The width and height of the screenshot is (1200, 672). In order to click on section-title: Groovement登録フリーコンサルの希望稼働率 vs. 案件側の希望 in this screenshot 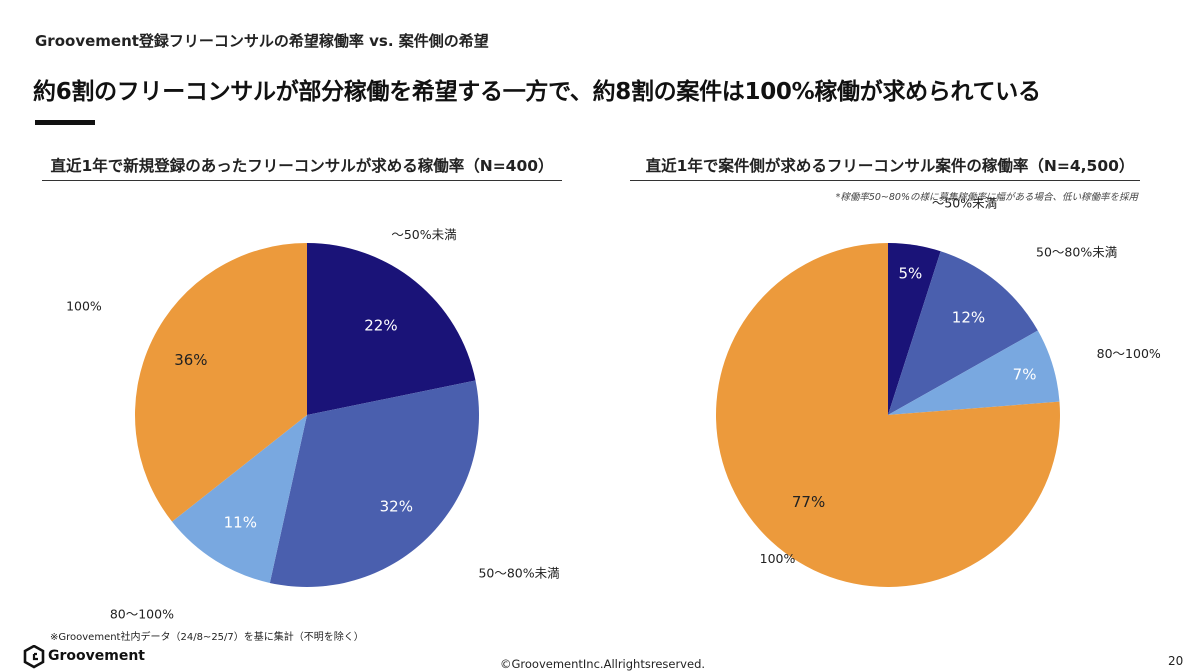, I will do `click(262, 41)`.